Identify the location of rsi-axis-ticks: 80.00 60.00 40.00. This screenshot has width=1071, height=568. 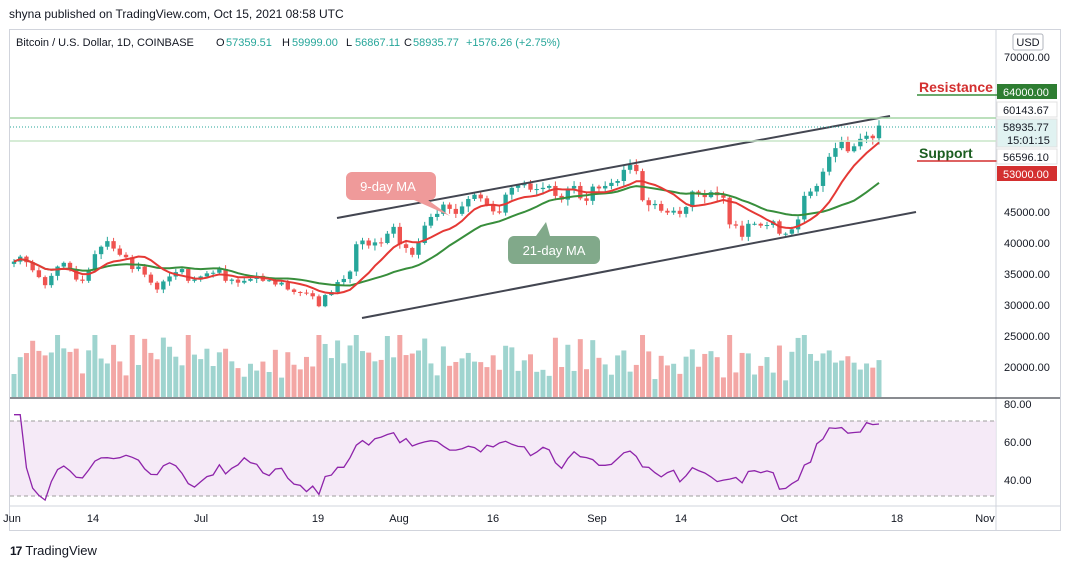
(1018, 443).